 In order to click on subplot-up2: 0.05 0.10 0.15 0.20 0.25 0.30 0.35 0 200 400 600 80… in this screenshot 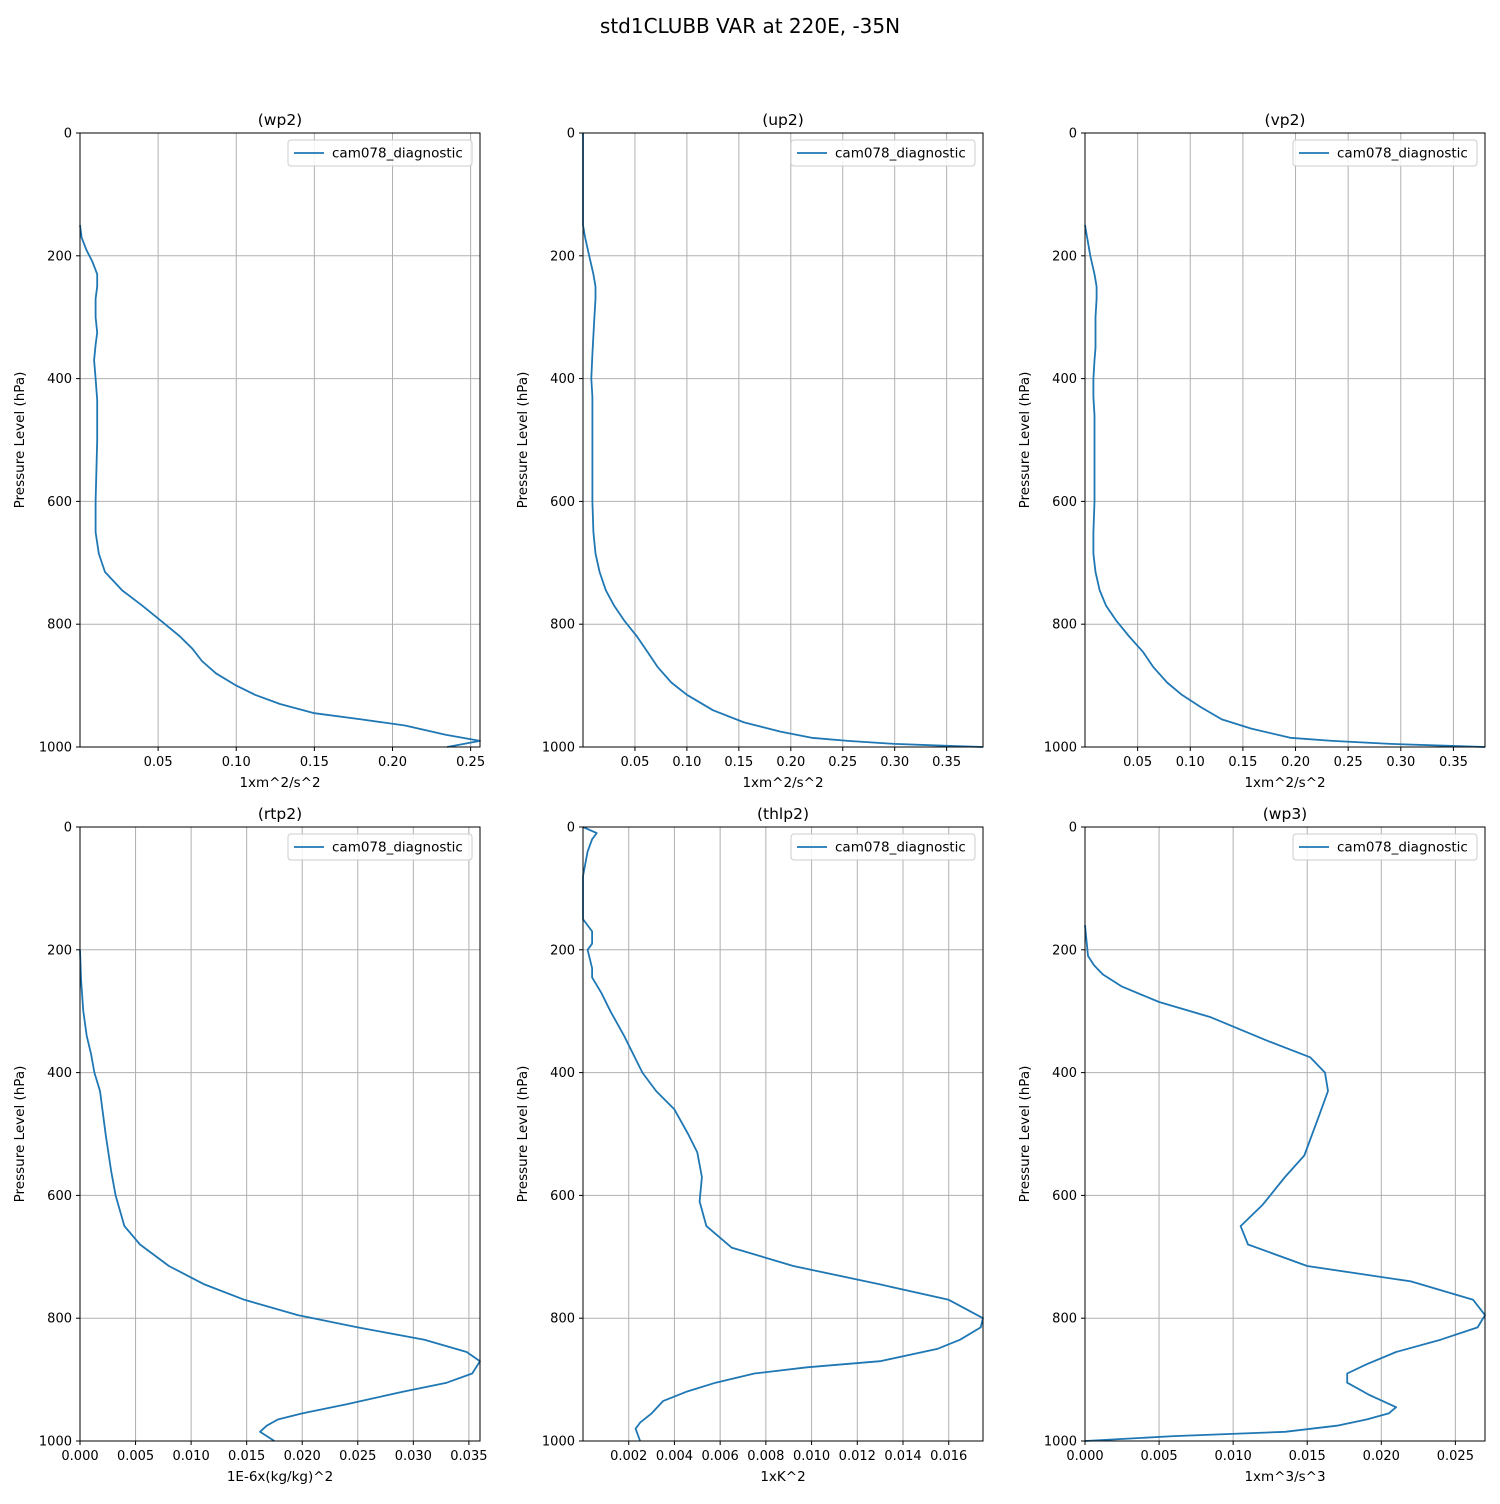, I will do `click(749, 451)`.